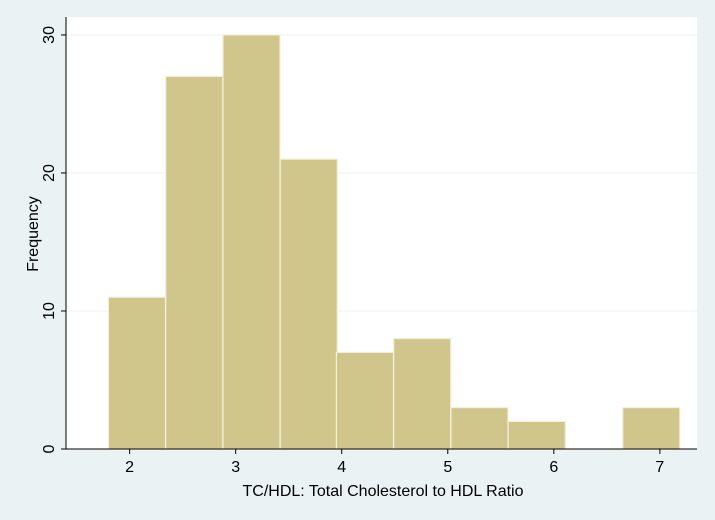 Image resolution: width=715 pixels, height=520 pixels. Describe the element at coordinates (553, 467) in the screenshot. I see `x-tick-label: 6` at that location.